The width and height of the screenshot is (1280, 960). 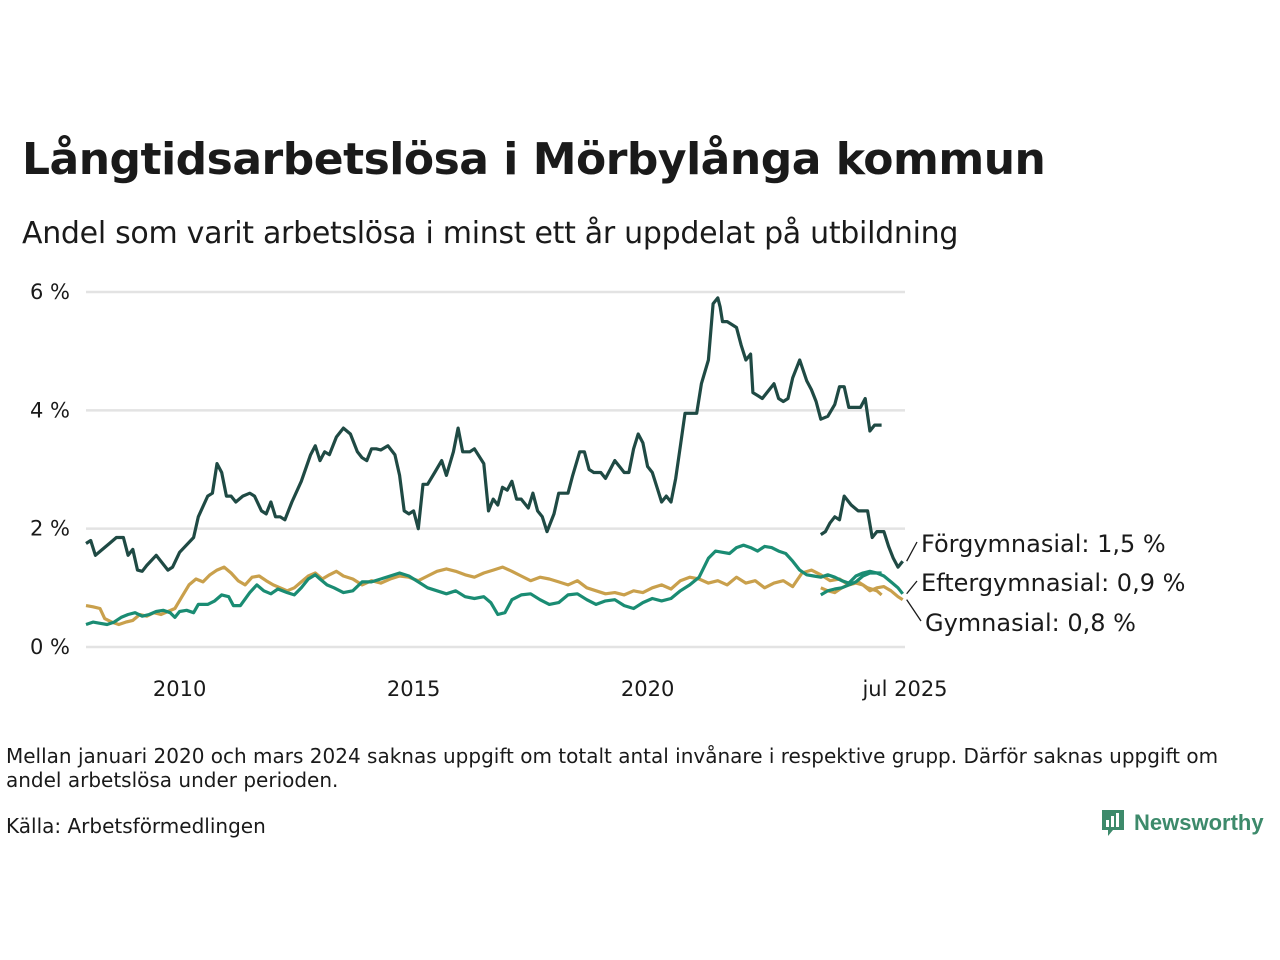 I want to click on brand-name: Newsworthy, so click(x=1199, y=822).